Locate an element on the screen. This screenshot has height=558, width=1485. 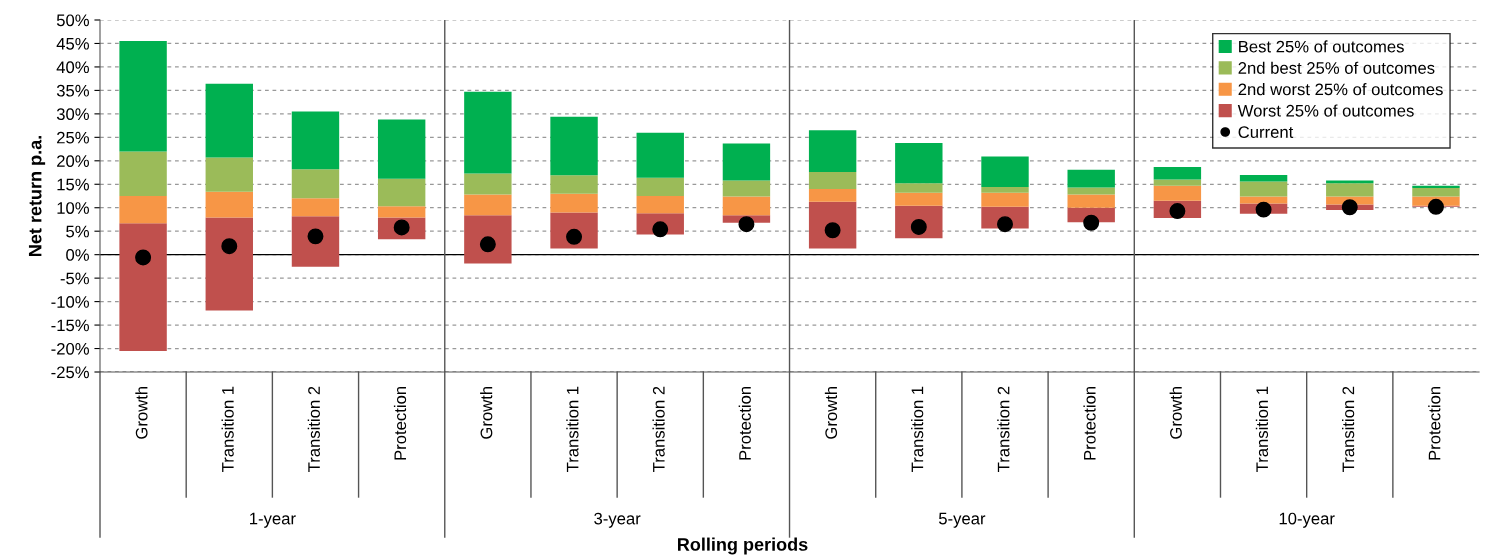
y-tick-label: 25% is located at coordinates (73, 137).